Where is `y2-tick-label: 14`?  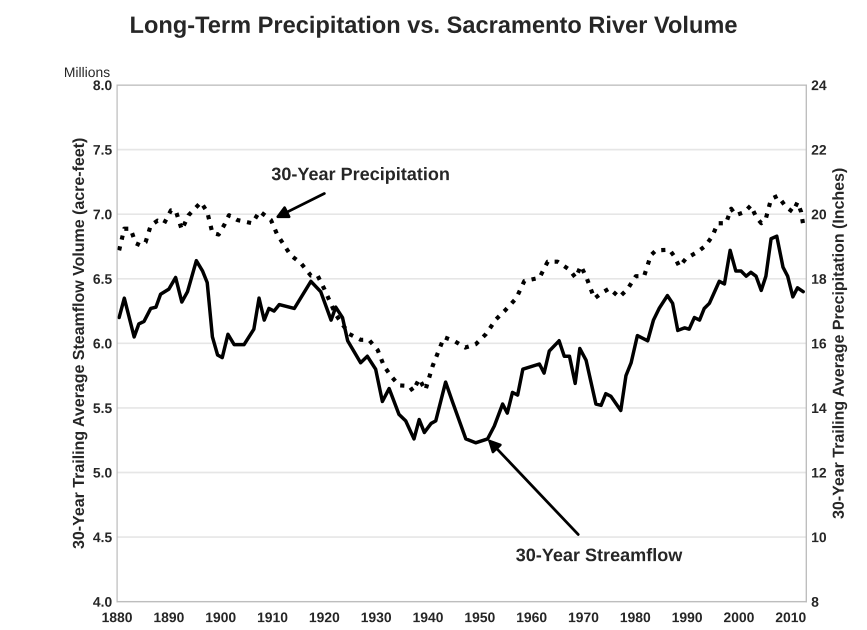
y2-tick-label: 14 is located at coordinates (819, 408).